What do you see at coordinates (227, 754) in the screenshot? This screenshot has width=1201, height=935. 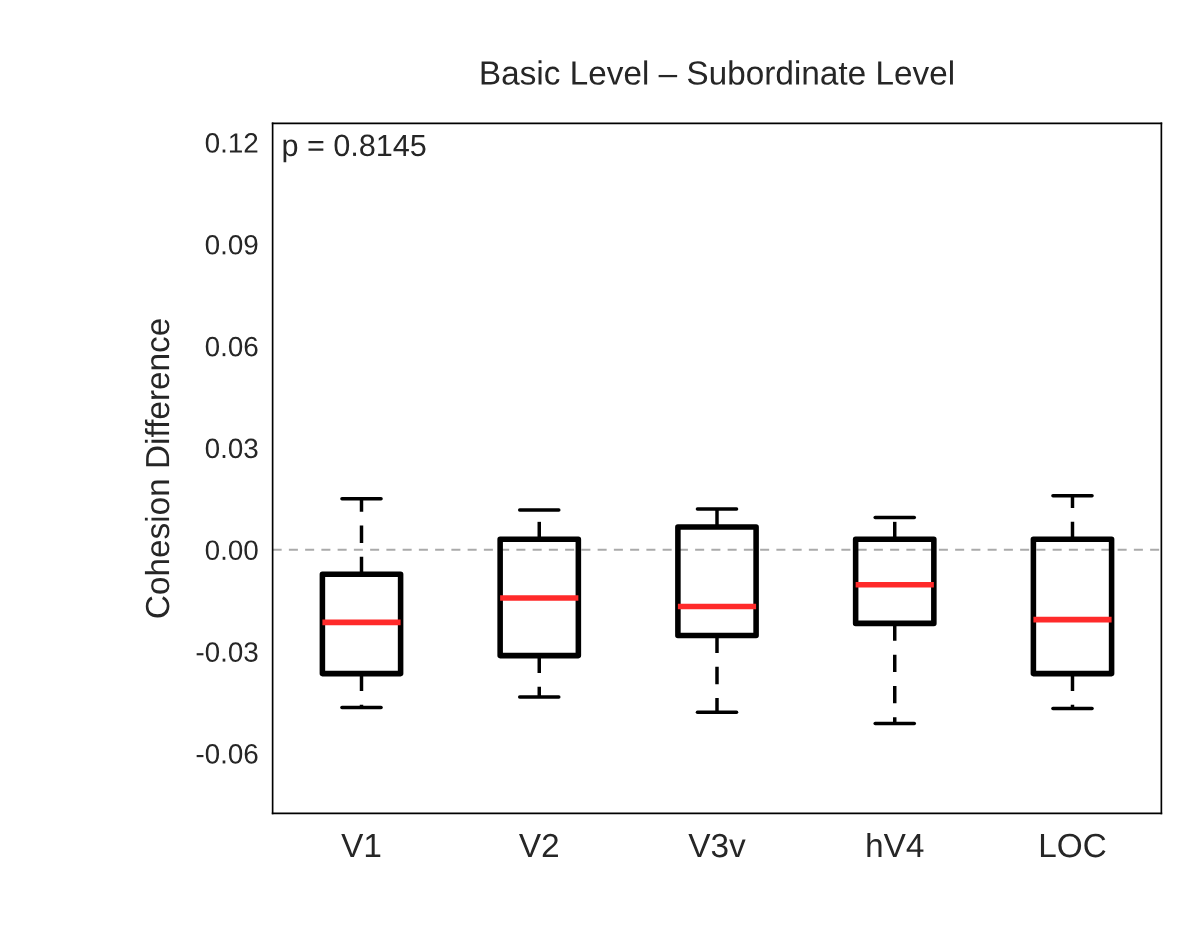 I see `y-tick-label: -0.06` at bounding box center [227, 754].